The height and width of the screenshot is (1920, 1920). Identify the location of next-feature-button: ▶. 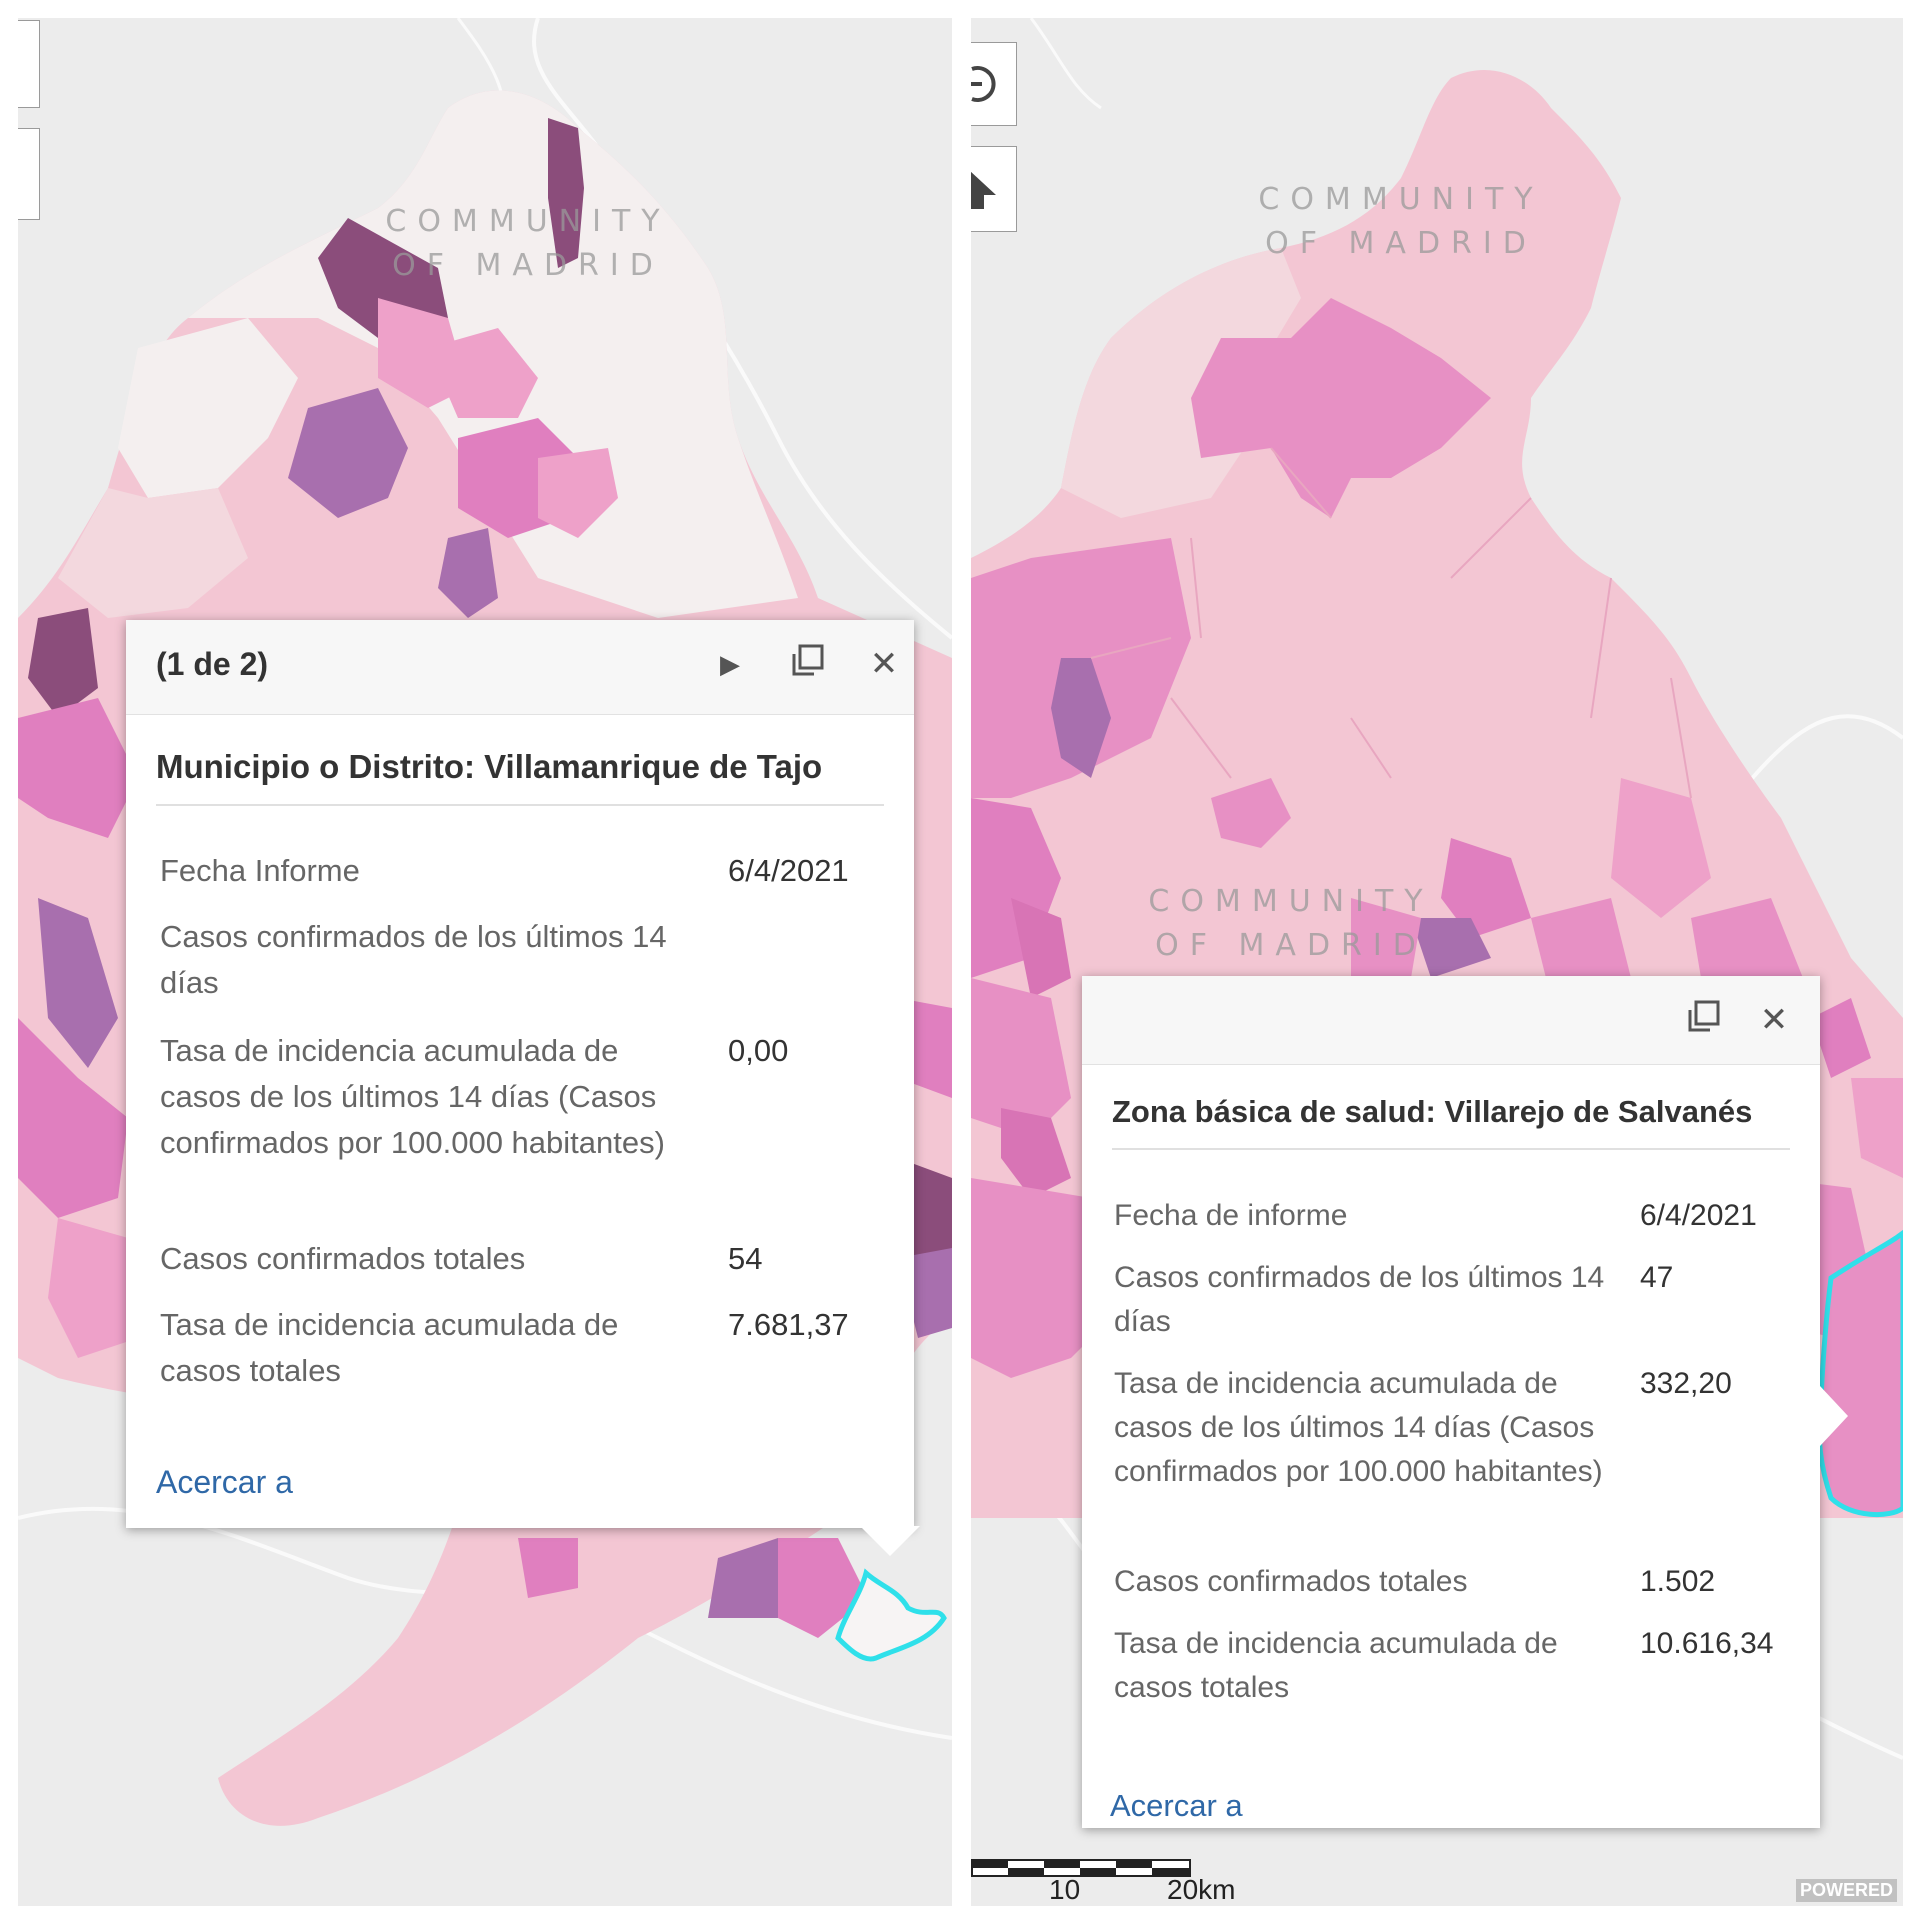
(730, 664).